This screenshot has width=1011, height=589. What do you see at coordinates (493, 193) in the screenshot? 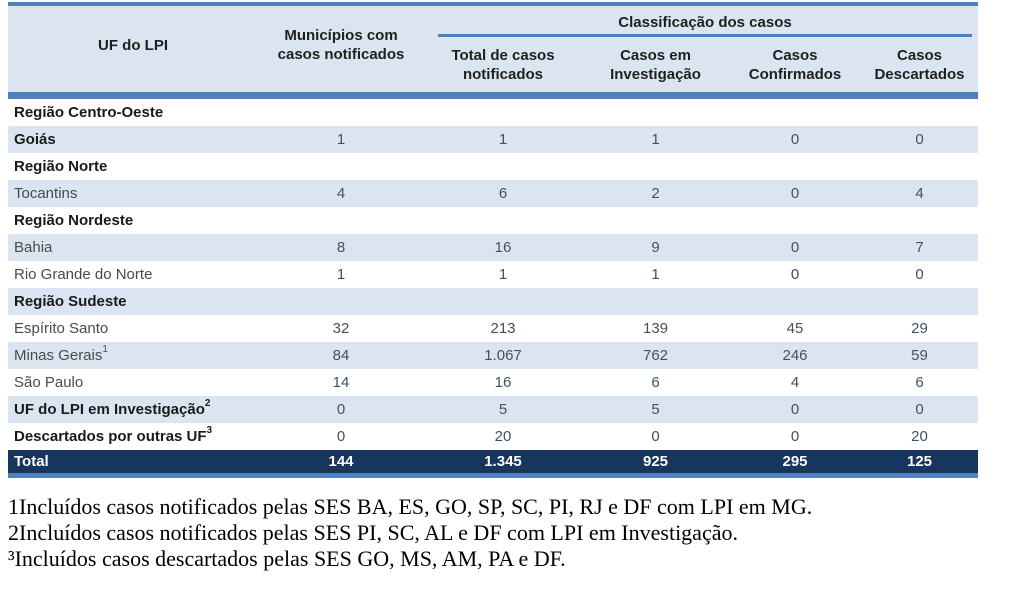
I see `table-row: Tocantins 4 6 2 0 4` at bounding box center [493, 193].